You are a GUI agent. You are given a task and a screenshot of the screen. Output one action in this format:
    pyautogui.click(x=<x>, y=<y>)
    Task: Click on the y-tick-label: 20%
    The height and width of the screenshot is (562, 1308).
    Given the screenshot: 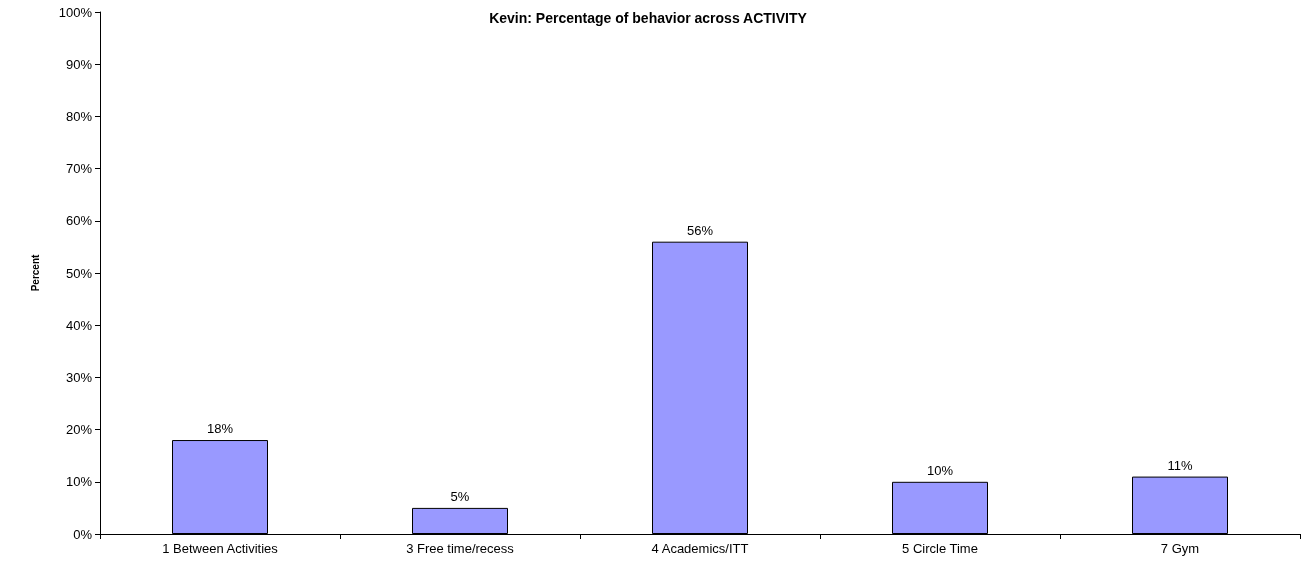 What is the action you would take?
    pyautogui.click(x=79, y=430)
    